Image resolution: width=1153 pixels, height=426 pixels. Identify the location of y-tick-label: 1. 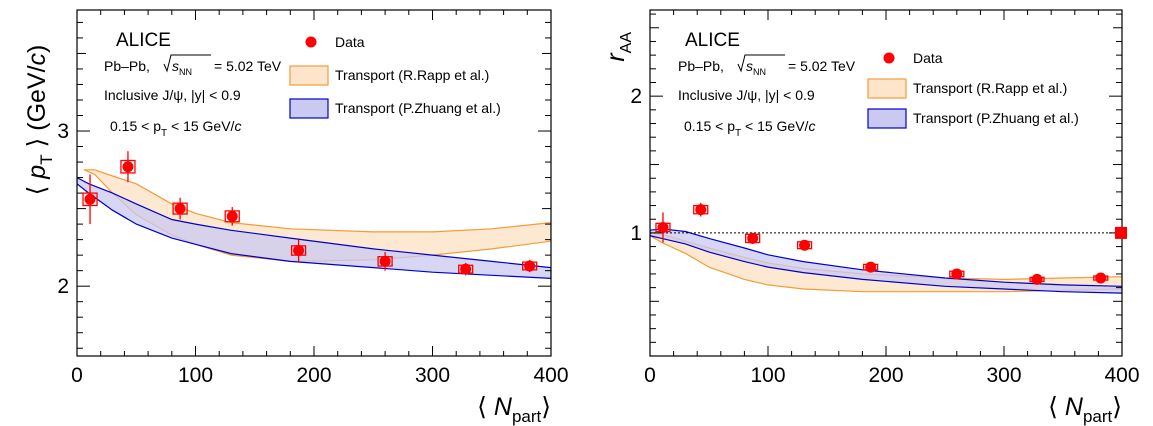
(636, 233).